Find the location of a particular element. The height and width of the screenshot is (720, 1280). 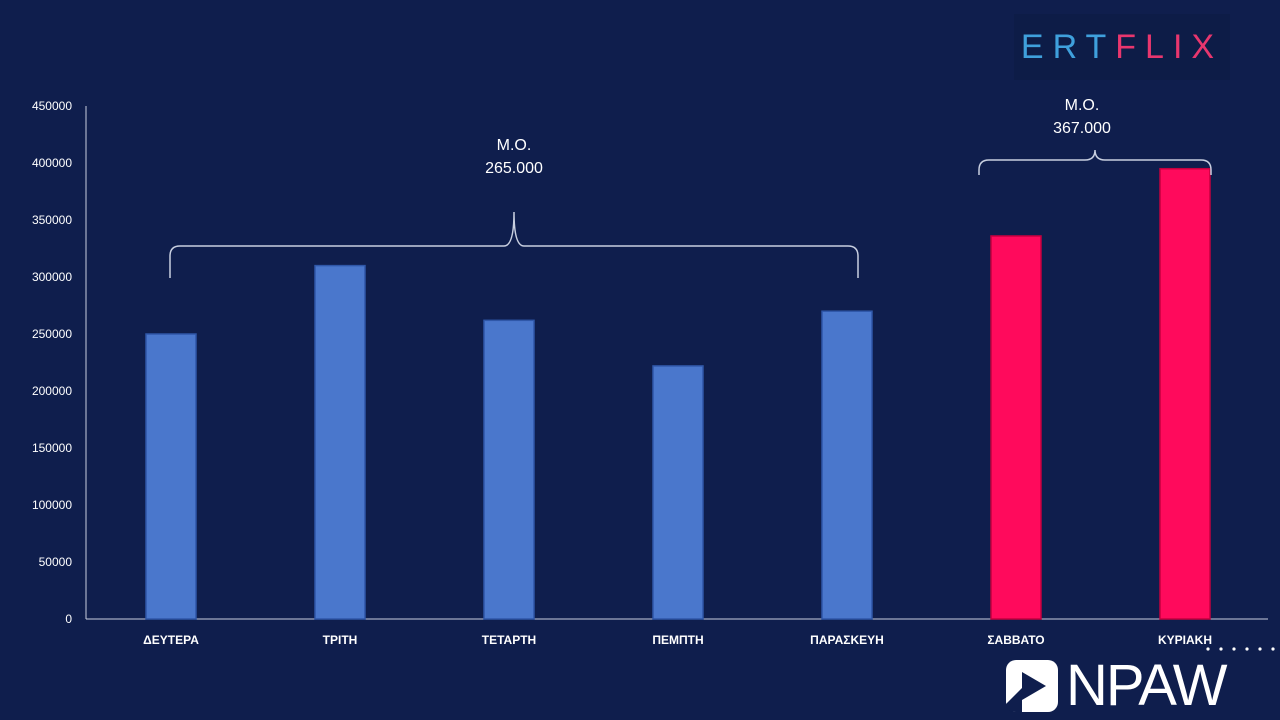

x-tick-label: ΠΕΜΠΤΗ is located at coordinates (677, 640).